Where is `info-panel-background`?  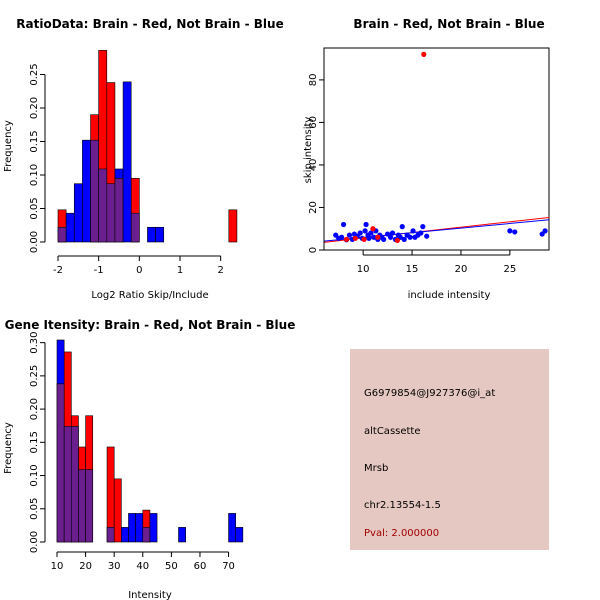
info-panel-background is located at coordinates (449, 449).